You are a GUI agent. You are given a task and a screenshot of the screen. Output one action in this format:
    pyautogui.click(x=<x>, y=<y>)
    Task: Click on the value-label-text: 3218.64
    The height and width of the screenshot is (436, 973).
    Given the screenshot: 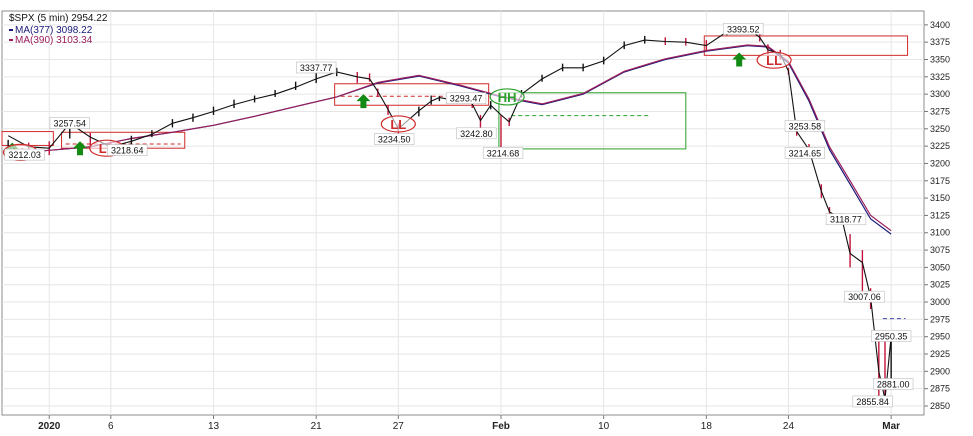 What is the action you would take?
    pyautogui.click(x=127, y=151)
    